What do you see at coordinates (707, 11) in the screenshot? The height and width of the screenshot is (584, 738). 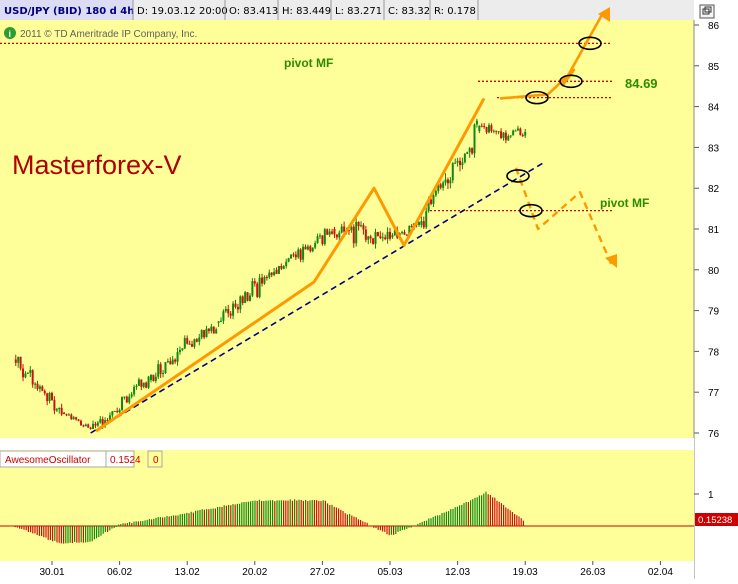 I see `restore-window-icon` at bounding box center [707, 11].